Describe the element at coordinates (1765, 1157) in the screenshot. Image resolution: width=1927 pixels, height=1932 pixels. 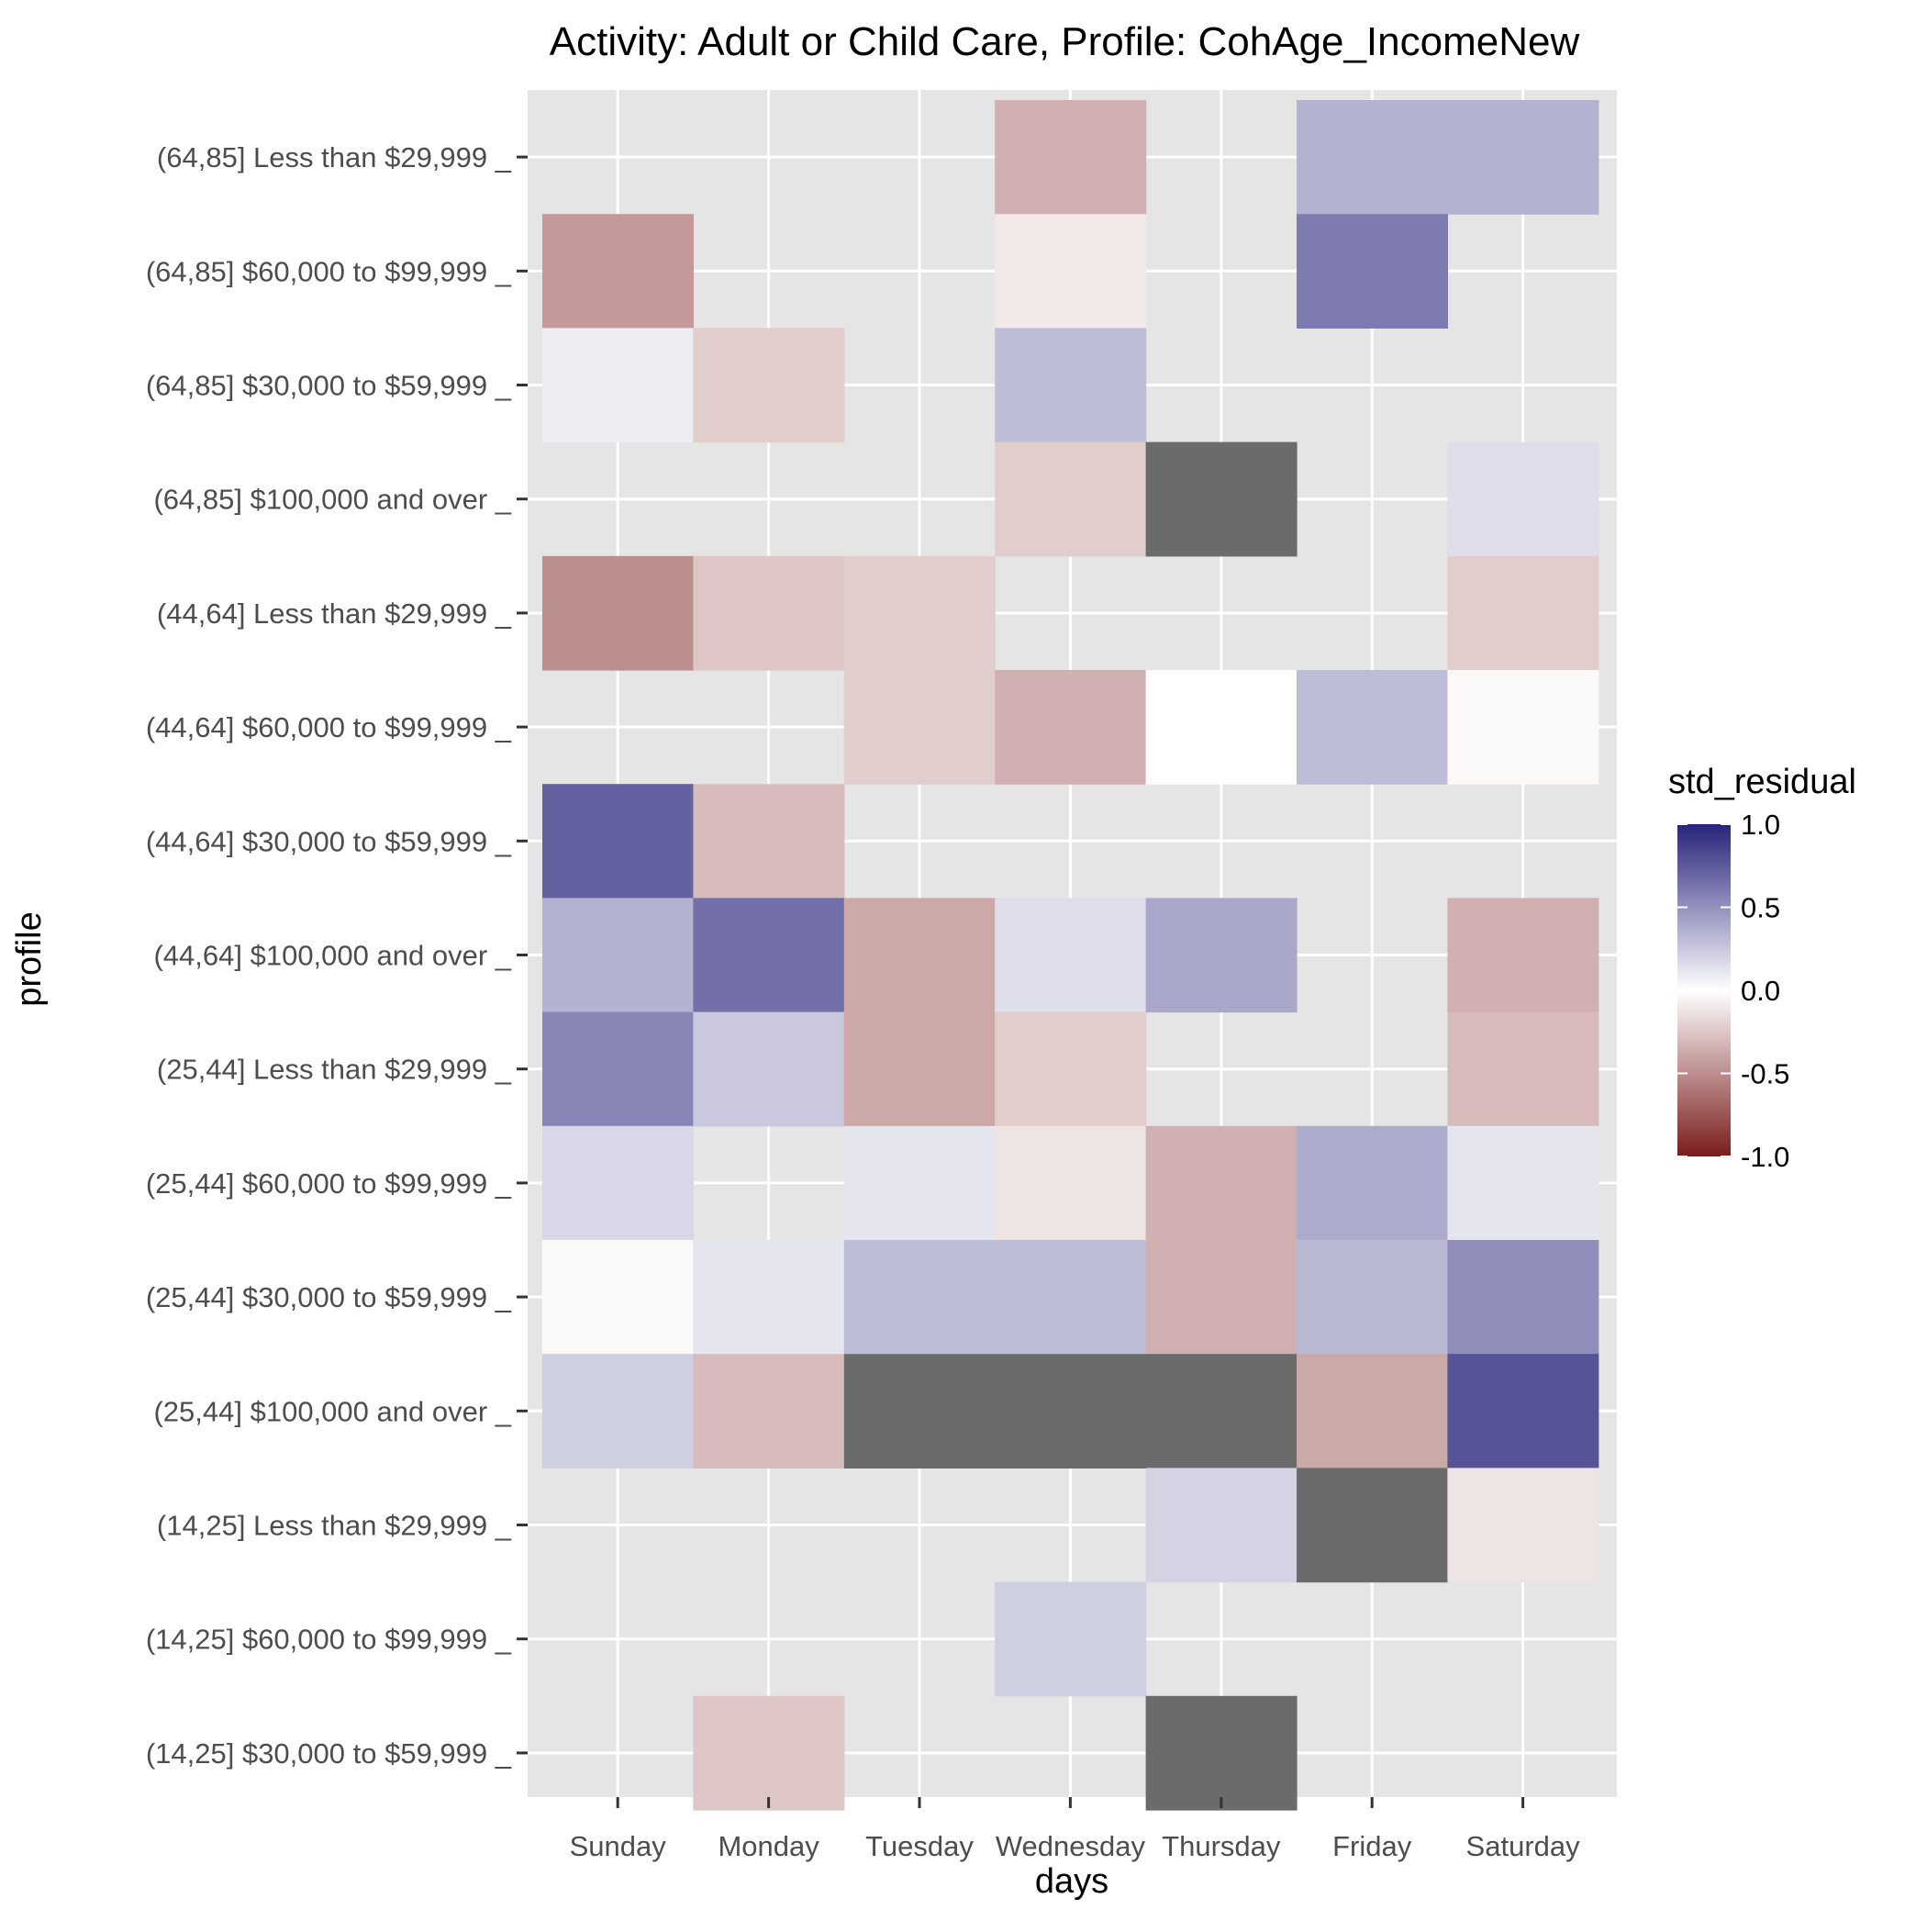
I see `legend-tick-label: -1.0` at that location.